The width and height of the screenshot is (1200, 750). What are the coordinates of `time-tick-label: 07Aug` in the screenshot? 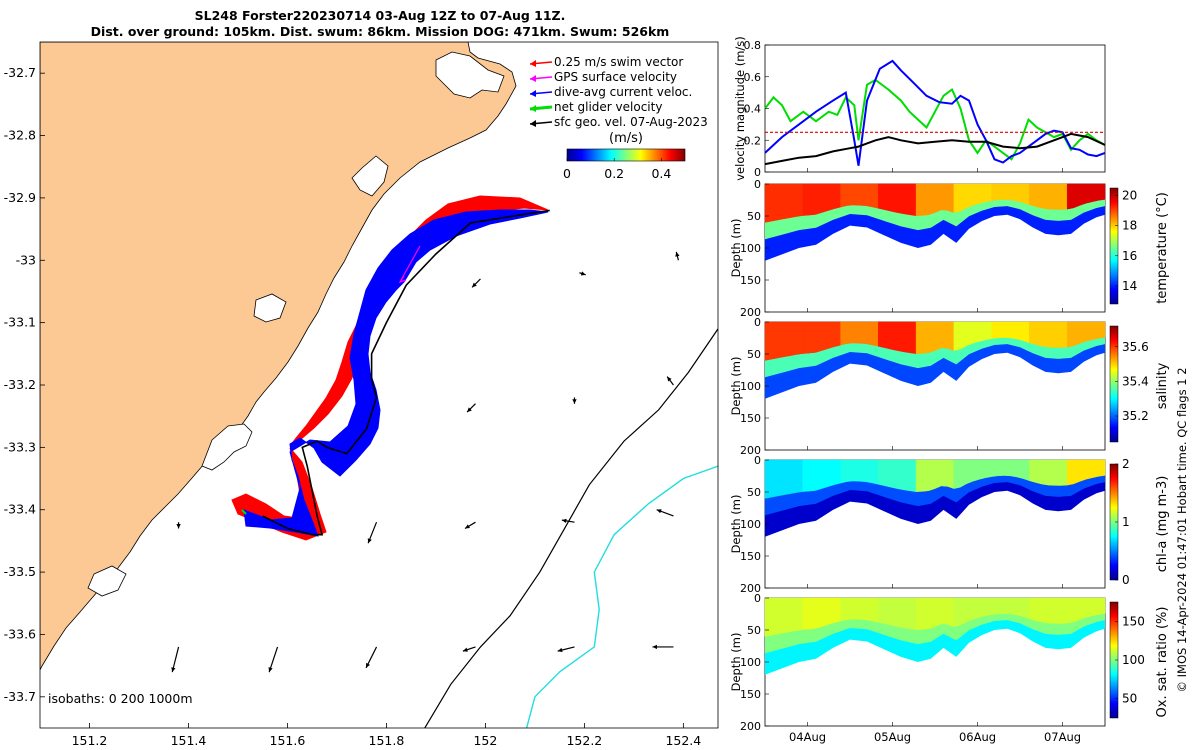 It's located at (1062, 737).